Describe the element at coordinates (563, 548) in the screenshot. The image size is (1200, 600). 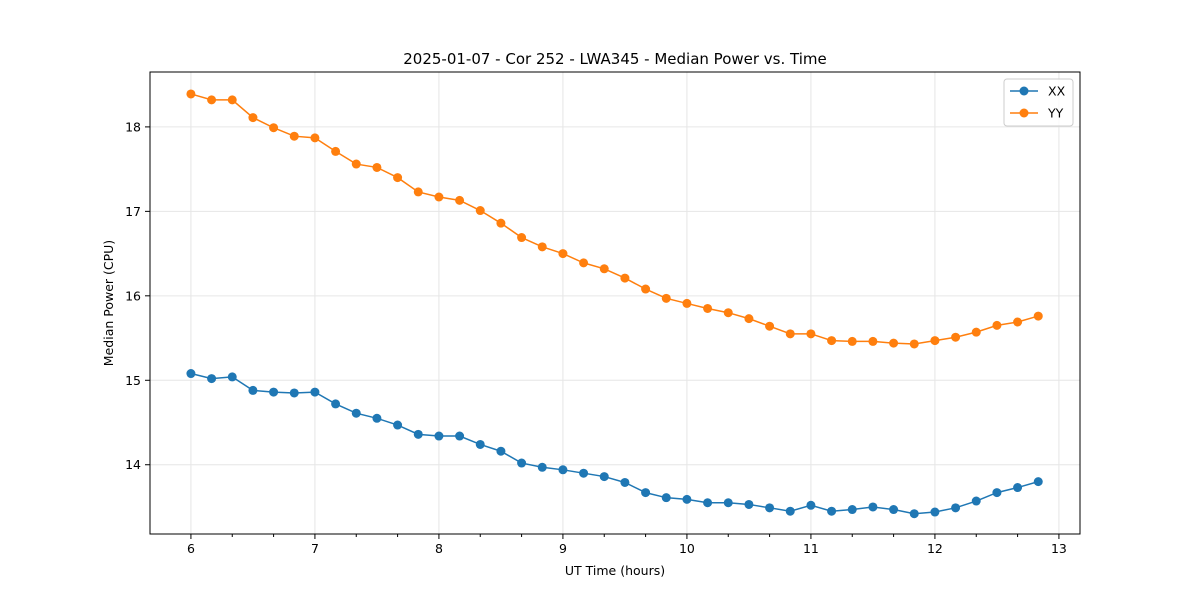
I see `x-tick-label: 9` at that location.